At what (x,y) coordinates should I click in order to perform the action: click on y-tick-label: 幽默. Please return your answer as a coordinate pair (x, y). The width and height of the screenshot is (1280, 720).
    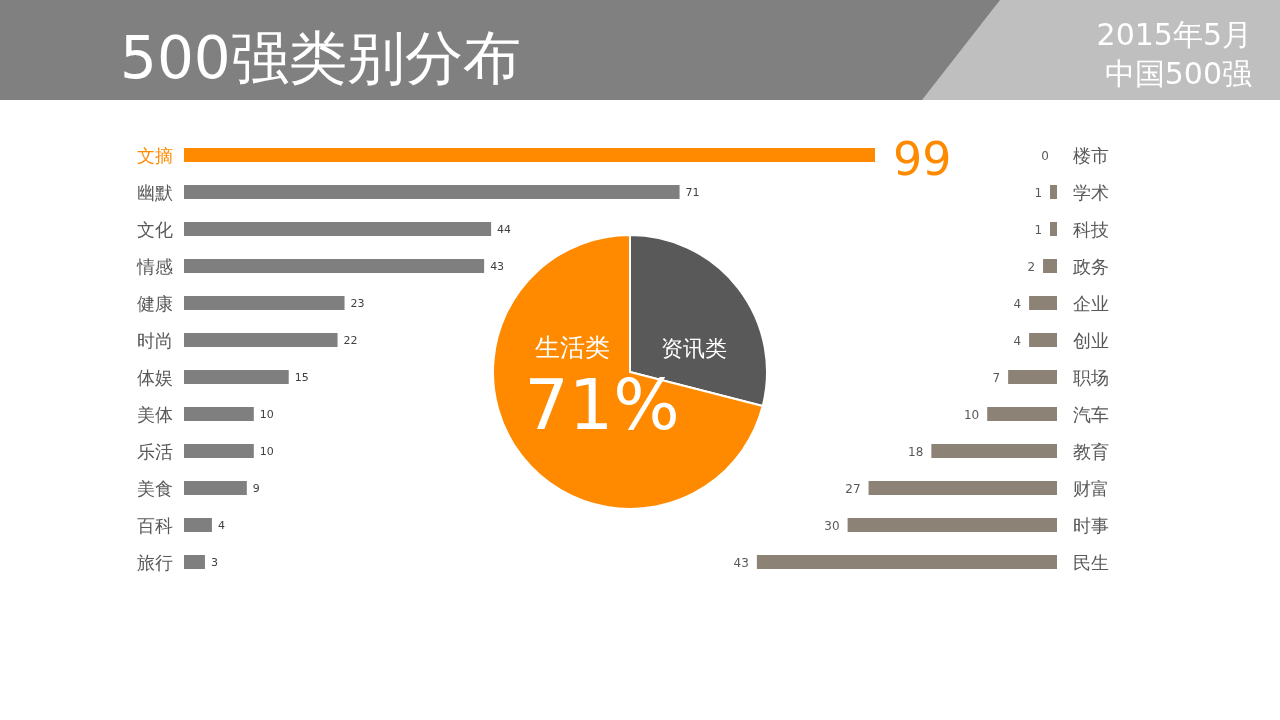
    Looking at the image, I should click on (155, 192).